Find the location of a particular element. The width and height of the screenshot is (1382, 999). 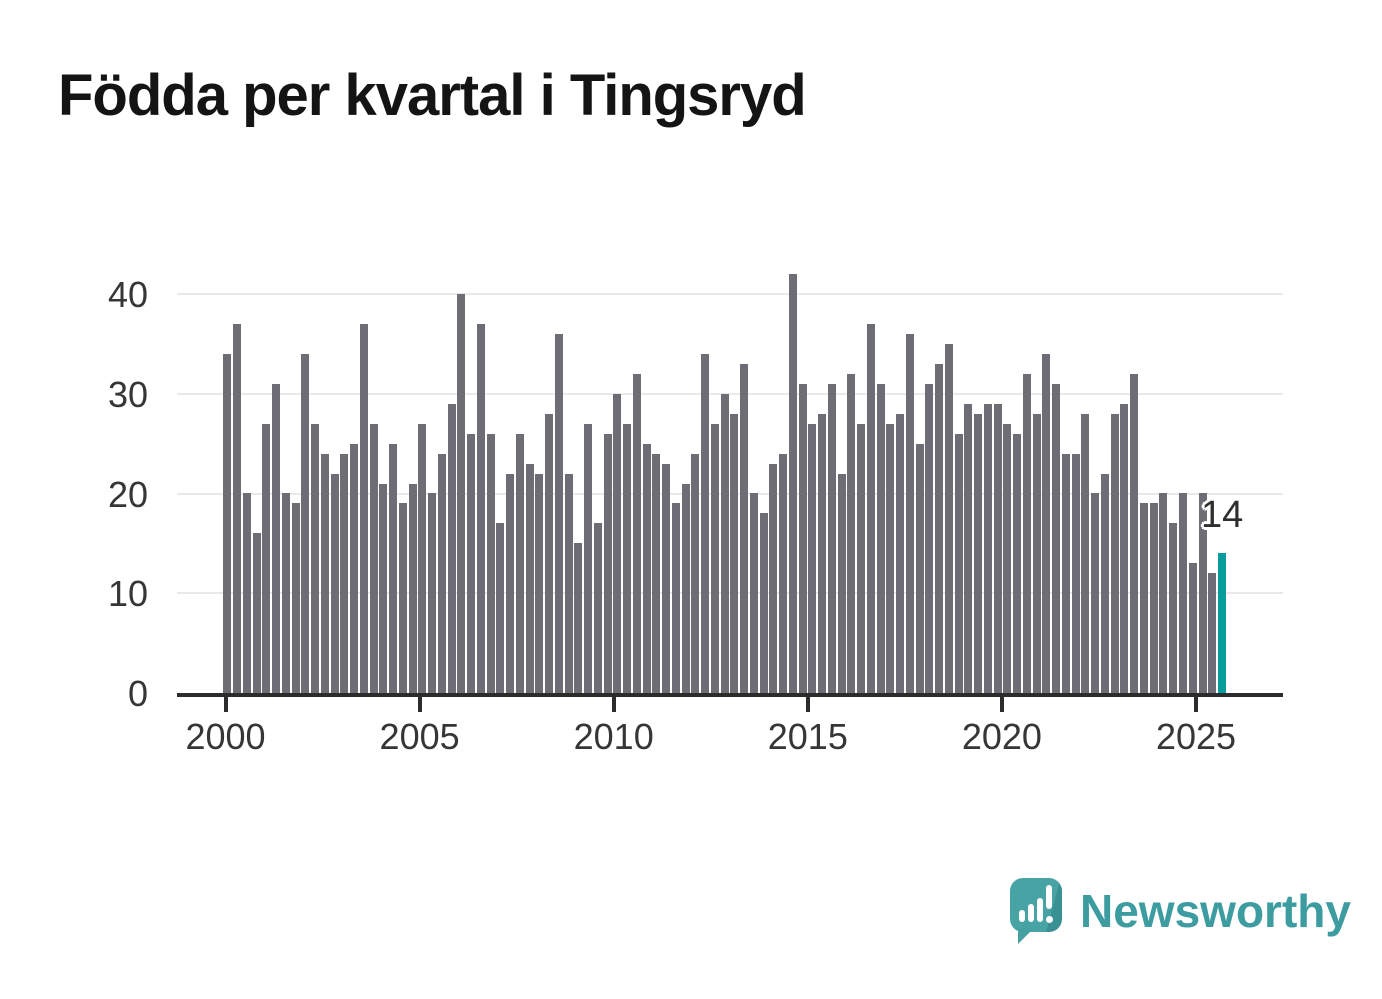

bar-2015-Q1 is located at coordinates (812, 558).